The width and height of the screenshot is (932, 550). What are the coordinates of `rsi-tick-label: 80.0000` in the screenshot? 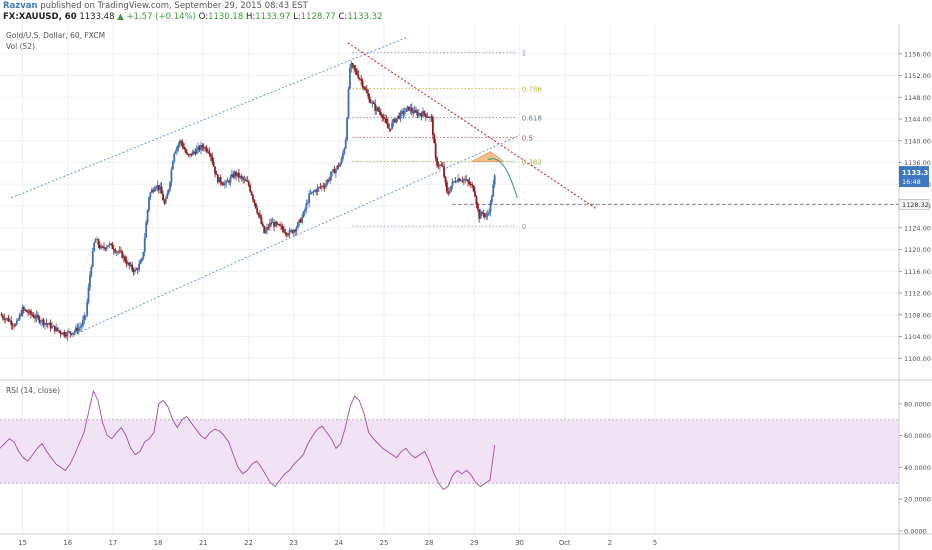 It's located at (917, 404).